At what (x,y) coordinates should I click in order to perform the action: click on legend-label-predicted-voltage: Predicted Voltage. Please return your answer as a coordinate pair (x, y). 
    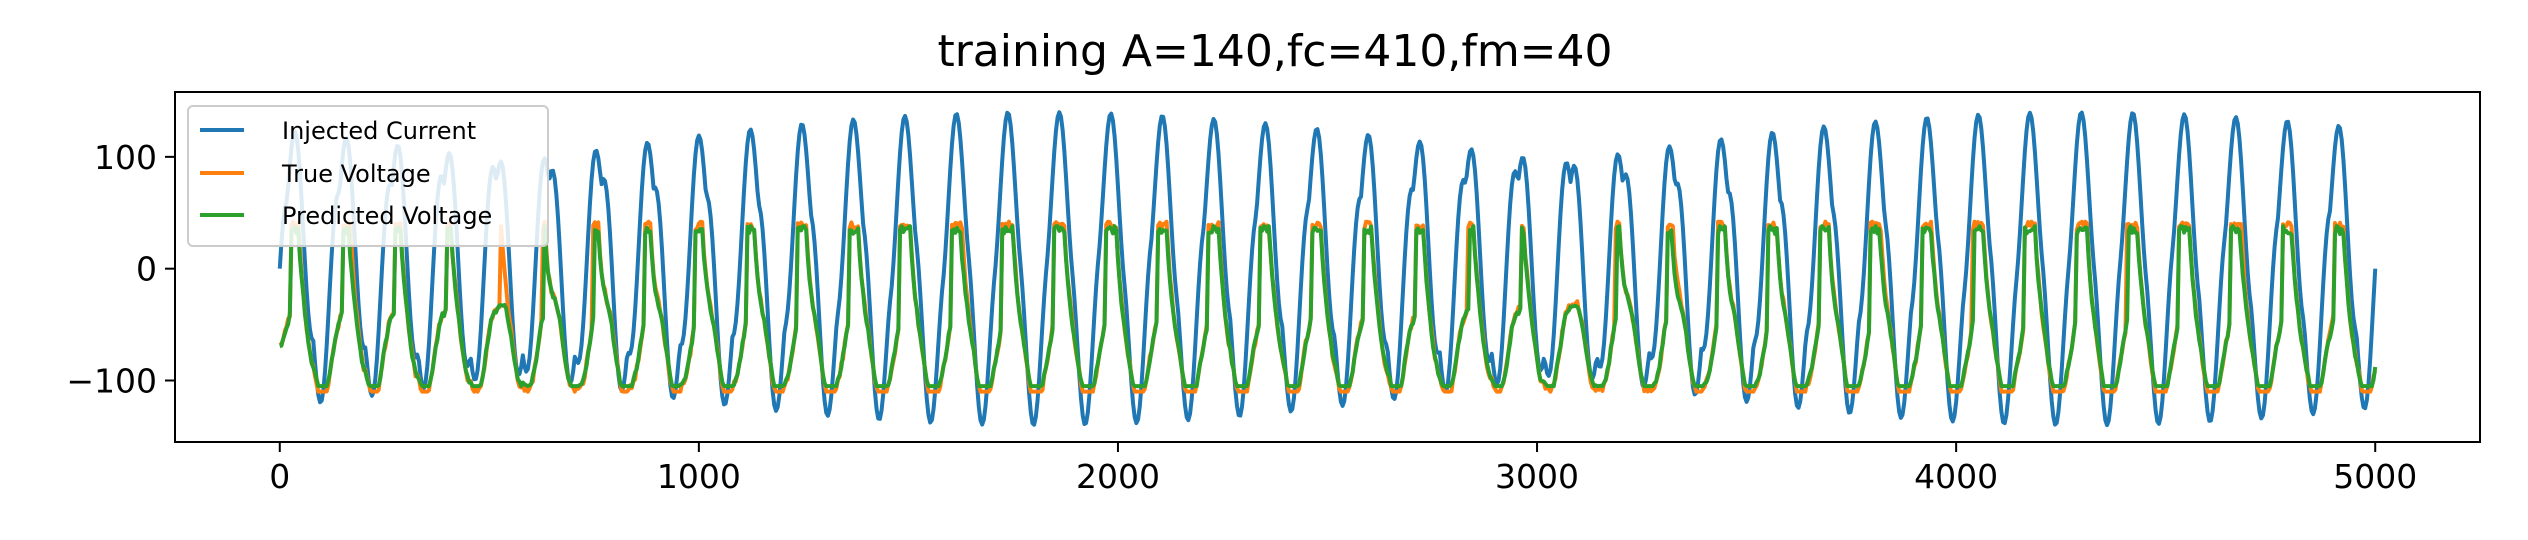
    Looking at the image, I should click on (387, 216).